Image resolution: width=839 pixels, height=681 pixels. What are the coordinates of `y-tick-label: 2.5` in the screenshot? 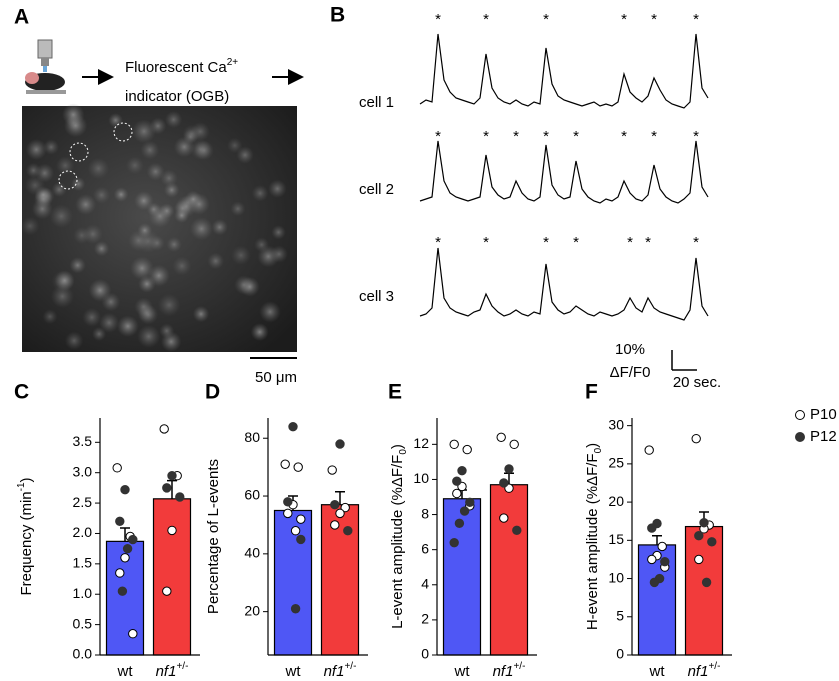 It's located at (83, 502).